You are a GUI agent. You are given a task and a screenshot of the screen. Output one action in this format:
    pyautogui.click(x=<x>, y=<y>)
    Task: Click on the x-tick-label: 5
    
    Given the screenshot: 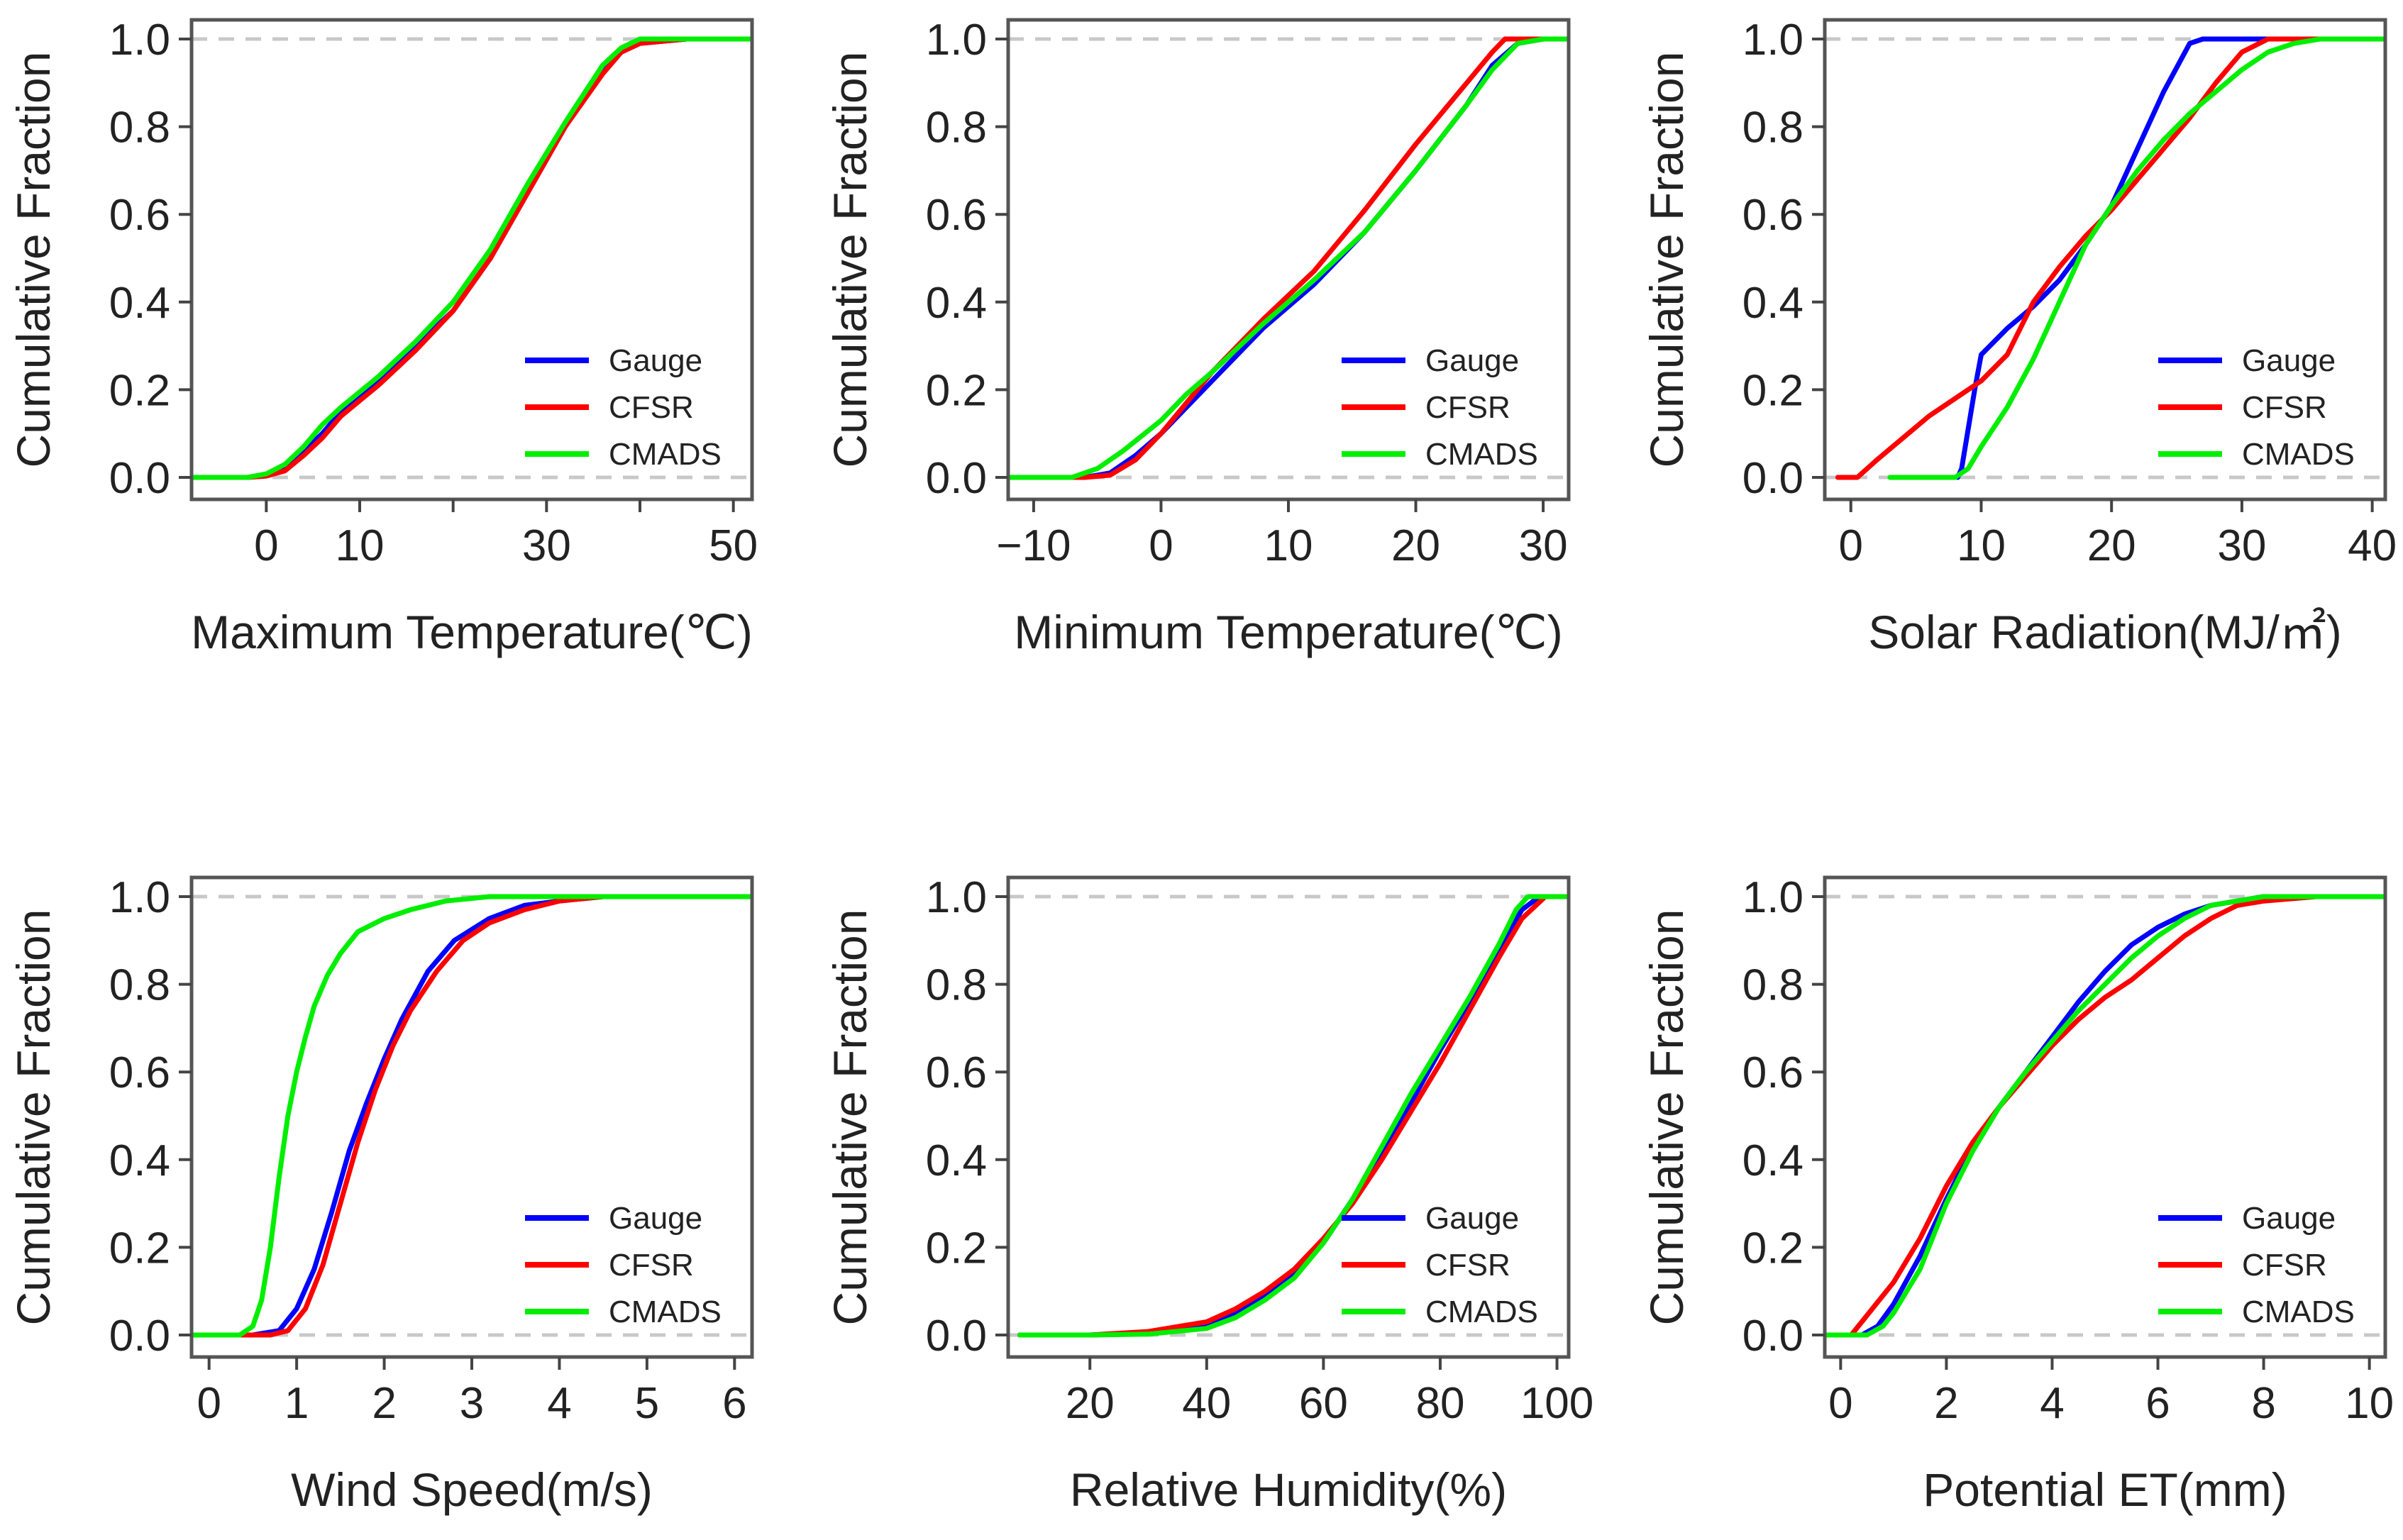 What is the action you would take?
    pyautogui.click(x=647, y=1403)
    